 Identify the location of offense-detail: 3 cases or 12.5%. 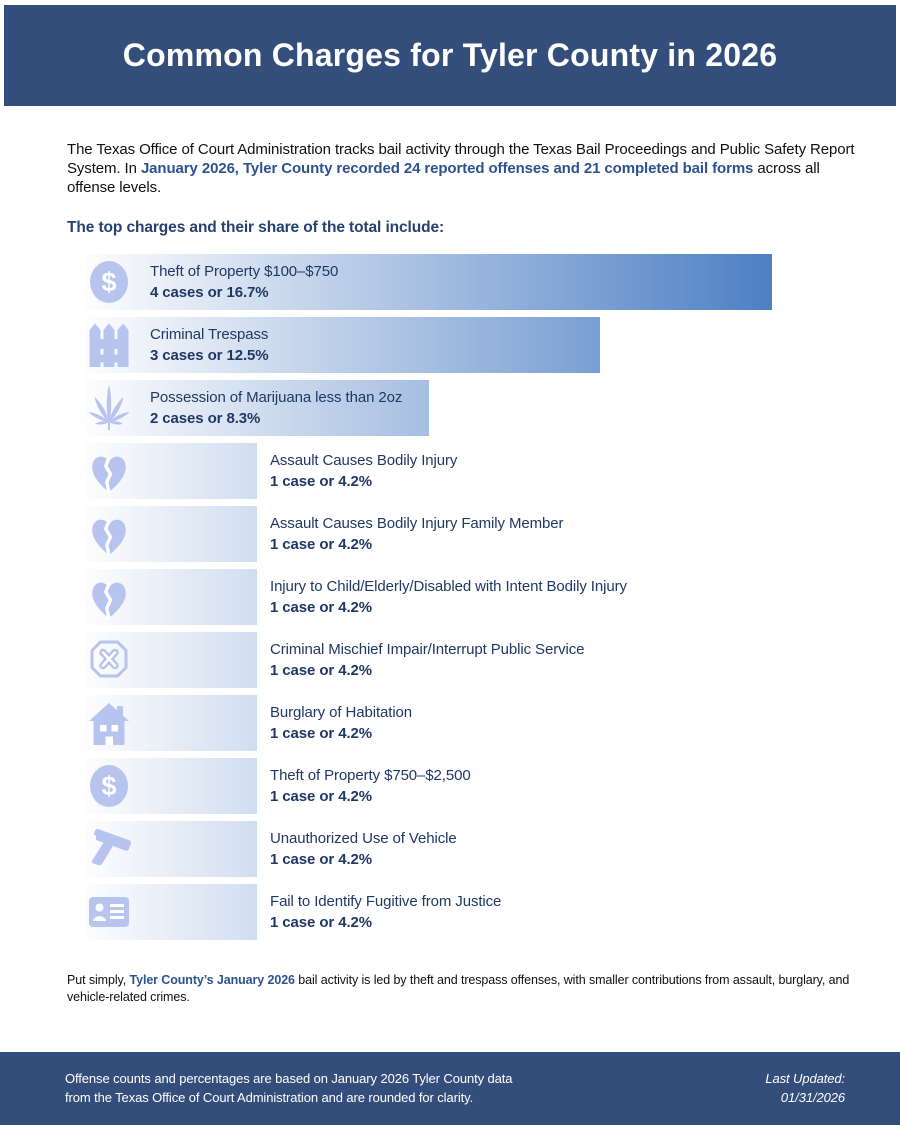
(209, 355).